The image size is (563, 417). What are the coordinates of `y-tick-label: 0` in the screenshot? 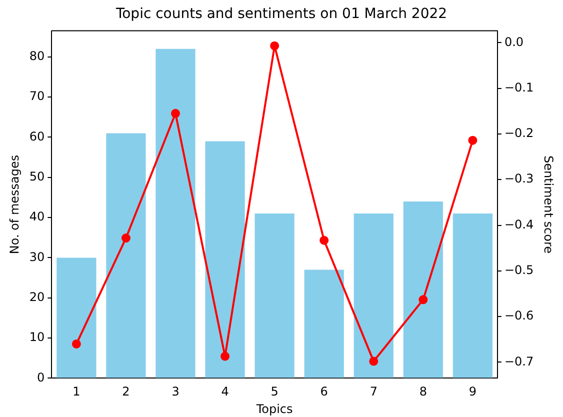 It's located at (41, 377).